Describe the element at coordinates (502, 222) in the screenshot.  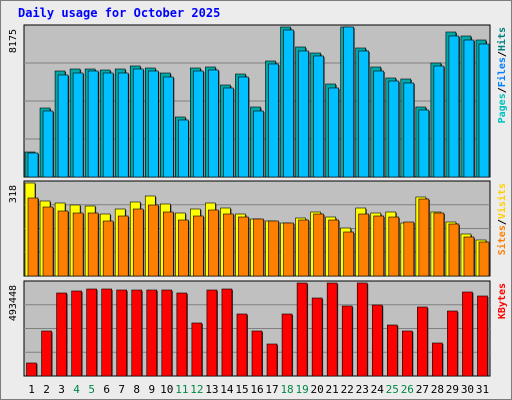
I see `legend-item-visits-sites-1: /` at that location.